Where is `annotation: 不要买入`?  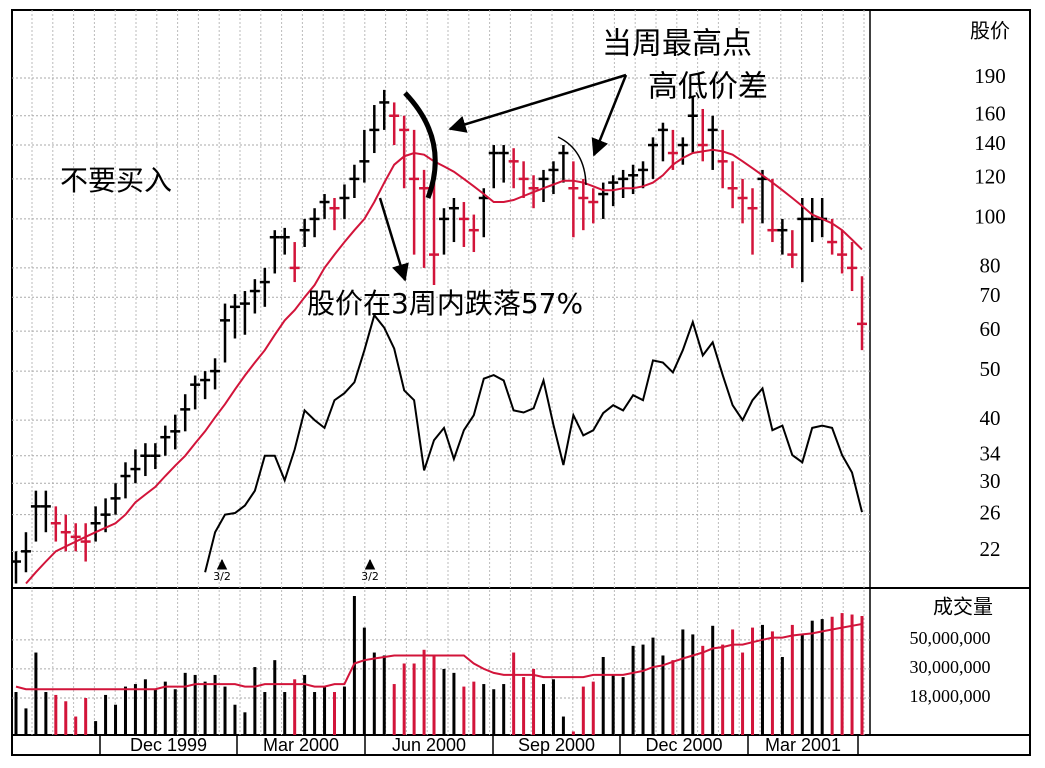 annotation: 不要买入 is located at coordinates (116, 180).